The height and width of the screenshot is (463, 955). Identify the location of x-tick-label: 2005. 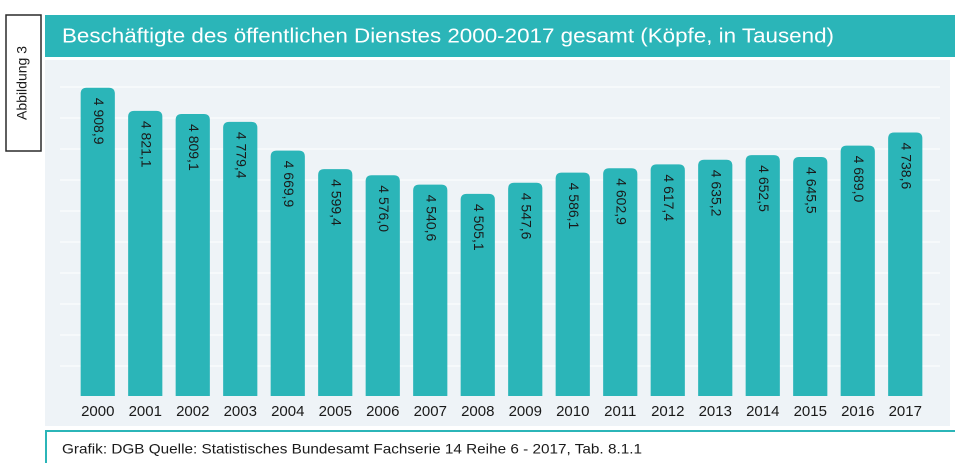
(335, 411).